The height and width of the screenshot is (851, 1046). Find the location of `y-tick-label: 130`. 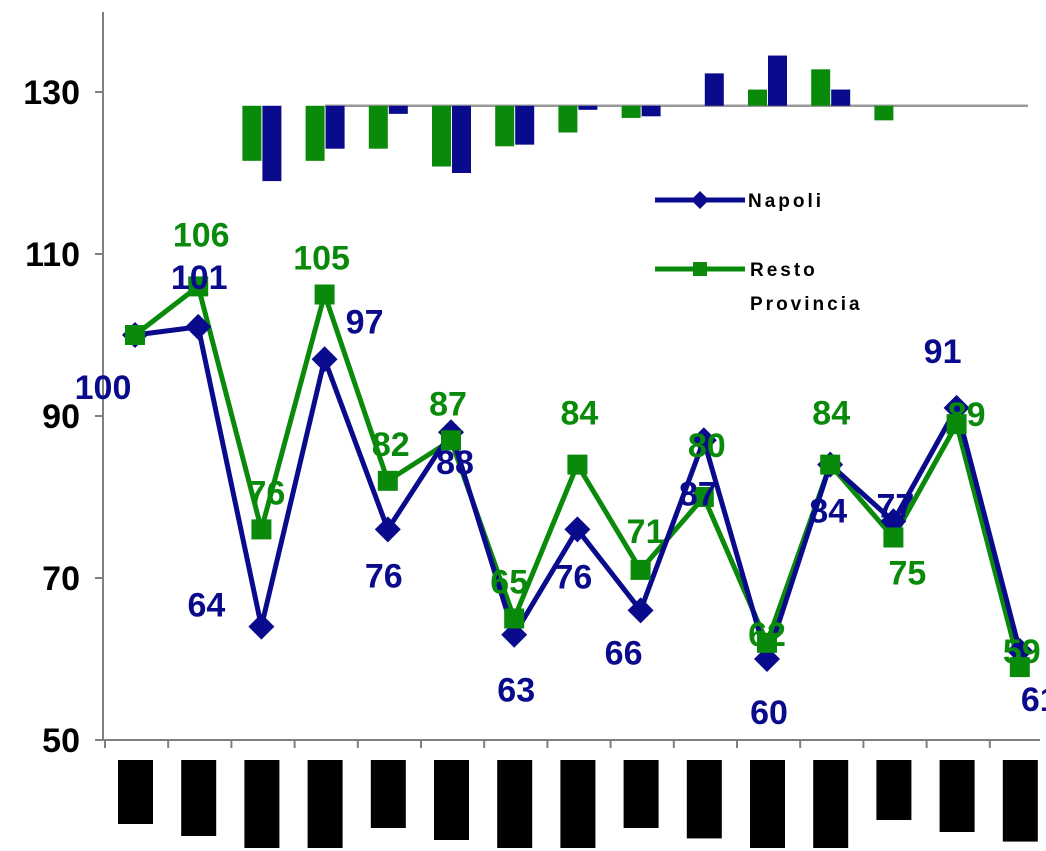

y-tick-label: 130 is located at coordinates (51, 93).